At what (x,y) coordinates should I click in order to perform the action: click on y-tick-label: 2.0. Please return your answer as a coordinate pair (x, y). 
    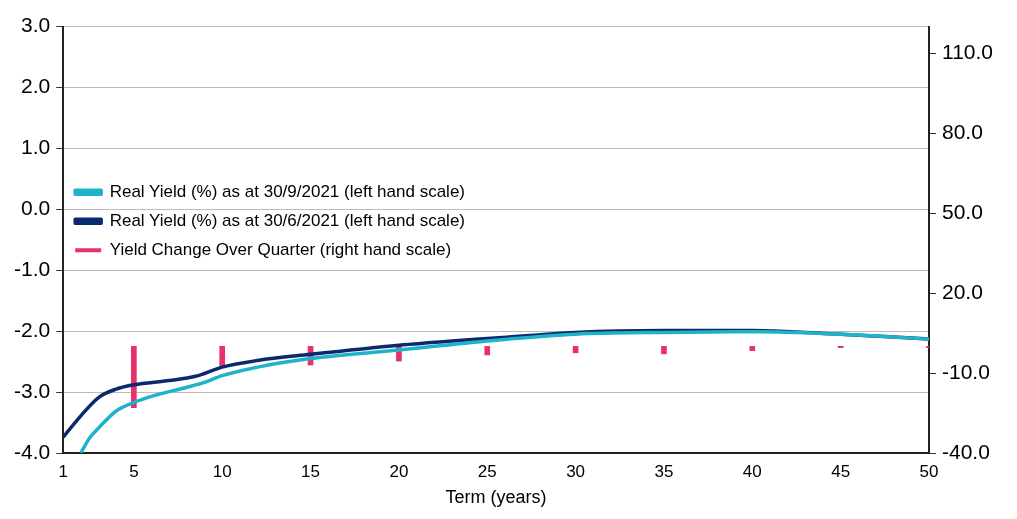
    Looking at the image, I should click on (35, 86).